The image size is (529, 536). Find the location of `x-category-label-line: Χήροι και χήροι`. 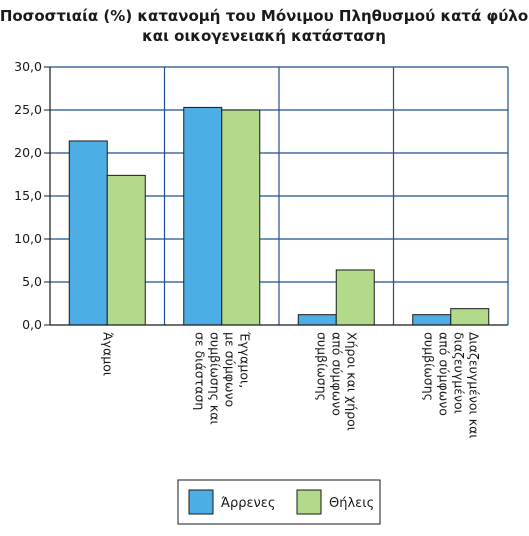

x-category-label-line: Χήροι και χήροι is located at coordinates (351, 381).